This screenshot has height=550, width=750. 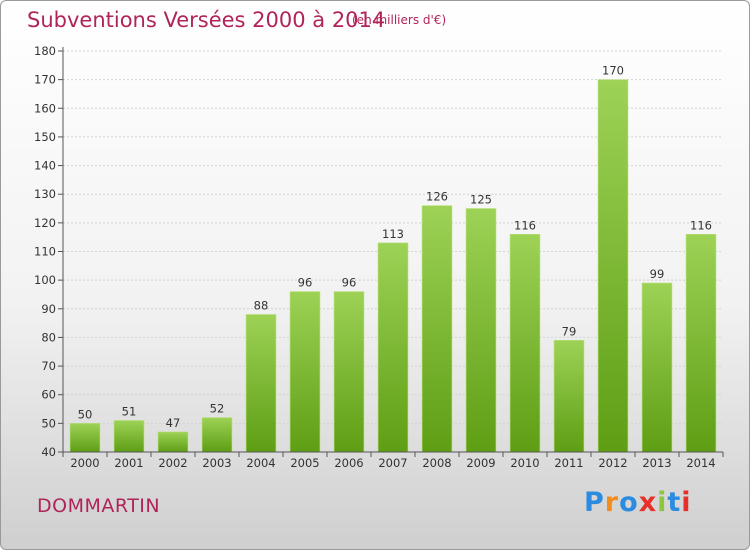 I want to click on x-tick-label: 2000, so click(x=84, y=463).